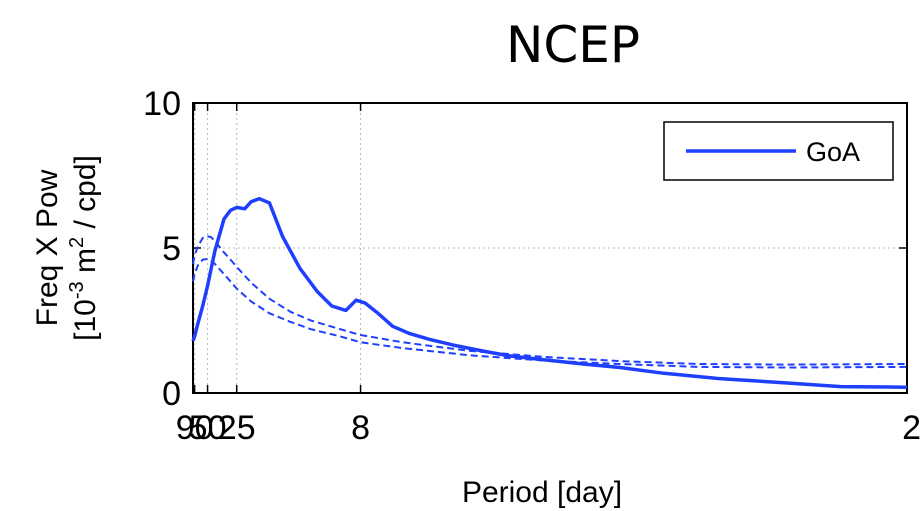 Image resolution: width=923 pixels, height=511 pixels. What do you see at coordinates (171, 249) in the screenshot?
I see `y-tick-label: 5` at bounding box center [171, 249].